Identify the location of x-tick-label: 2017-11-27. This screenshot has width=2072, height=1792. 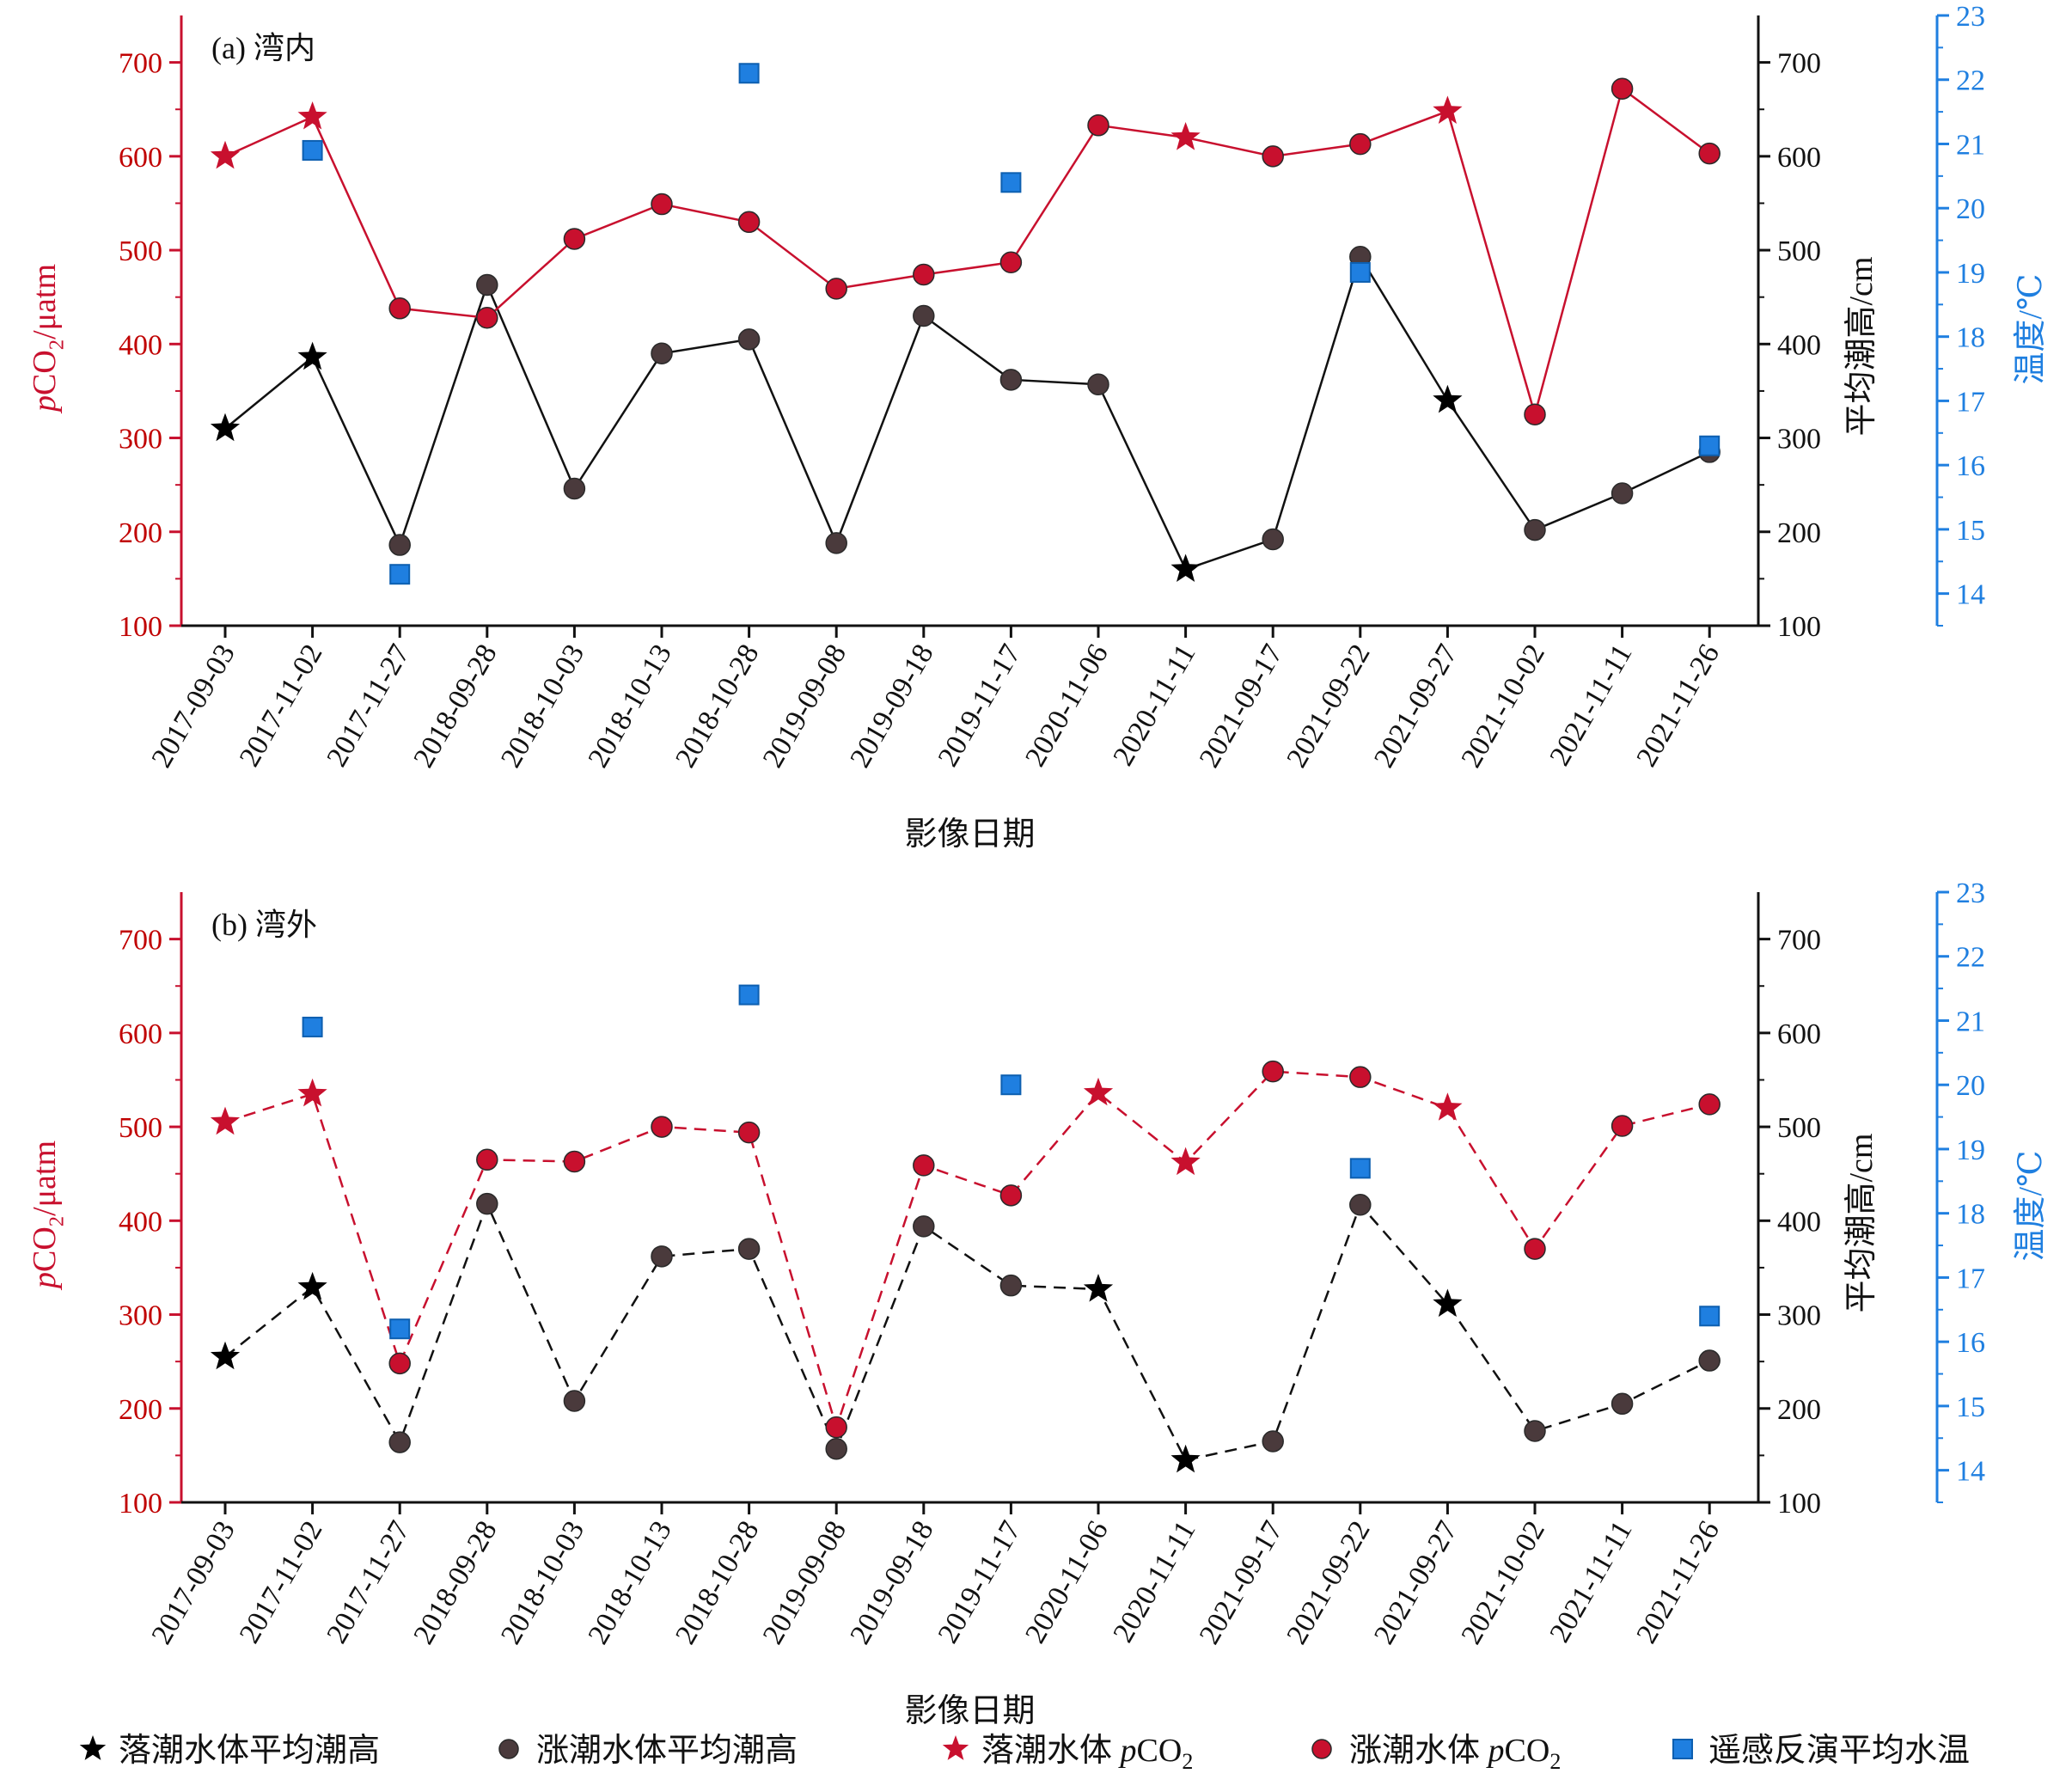
(368, 1582).